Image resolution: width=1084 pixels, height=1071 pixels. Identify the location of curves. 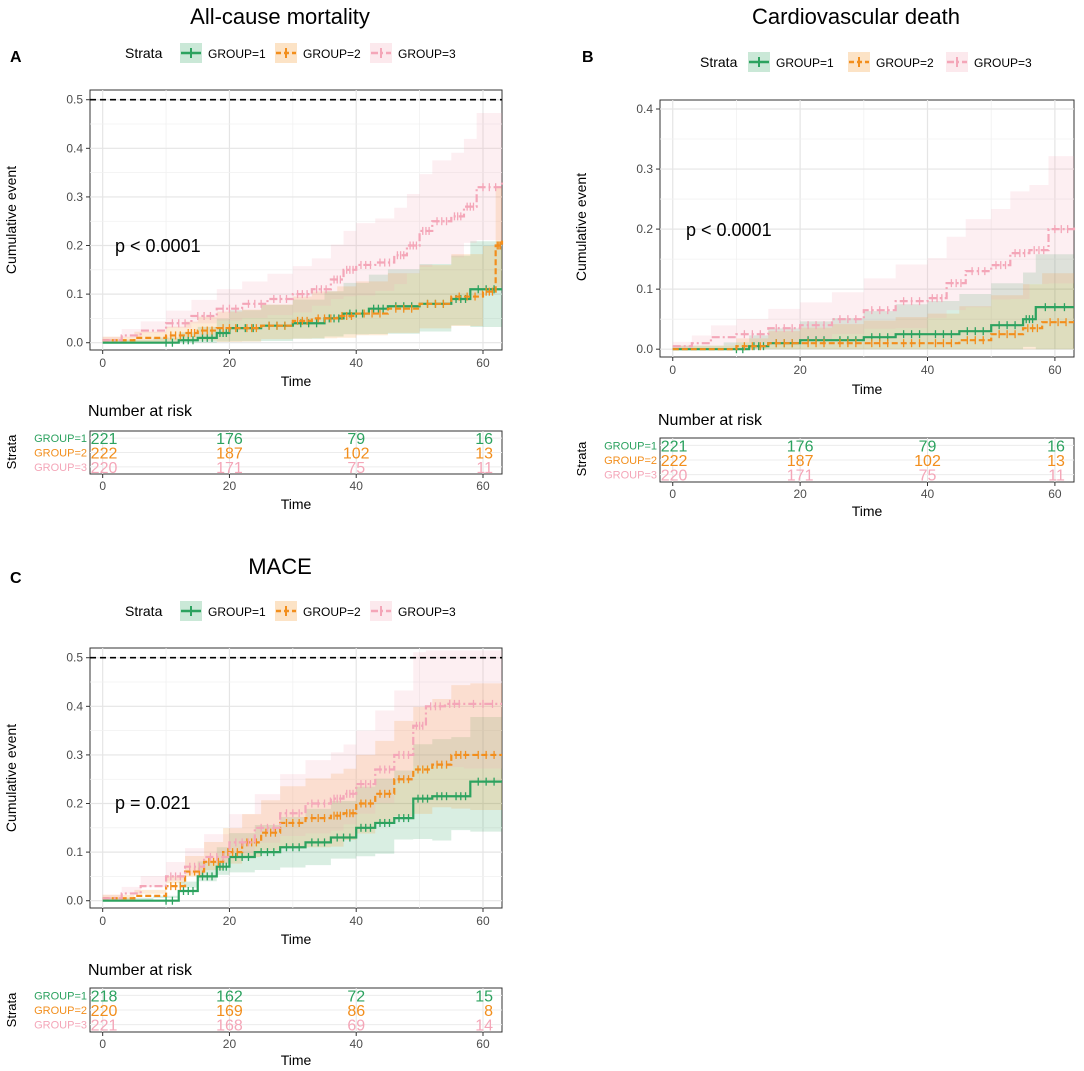
(303, 264).